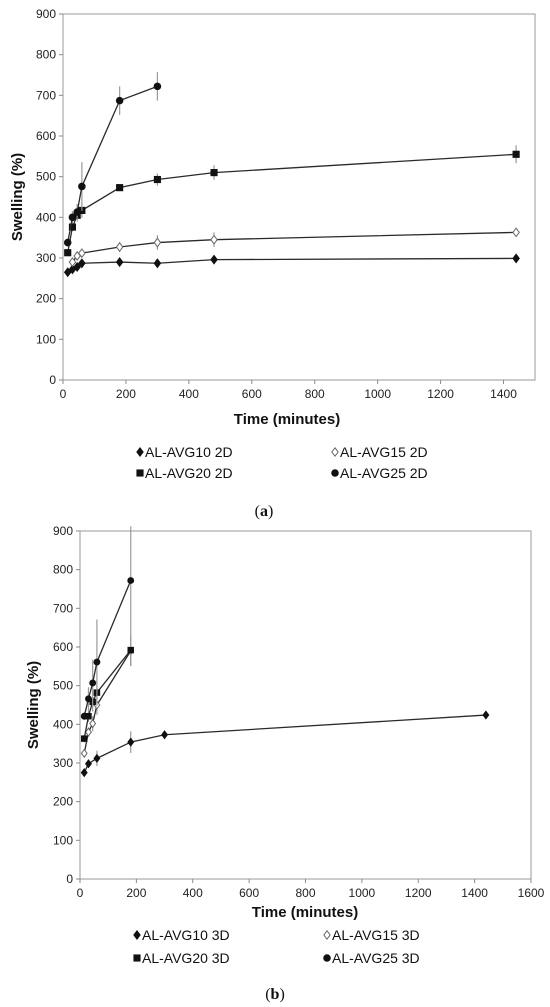 The height and width of the screenshot is (1007, 550). Describe the element at coordinates (112, 164) in the screenshot. I see `series-line` at that location.